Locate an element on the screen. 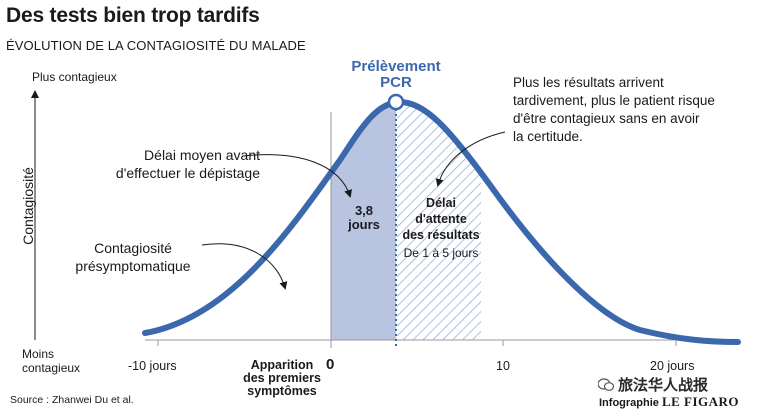 The height and width of the screenshot is (416, 759). delay-avg-line1: Délai moyen avant is located at coordinates (202, 155).